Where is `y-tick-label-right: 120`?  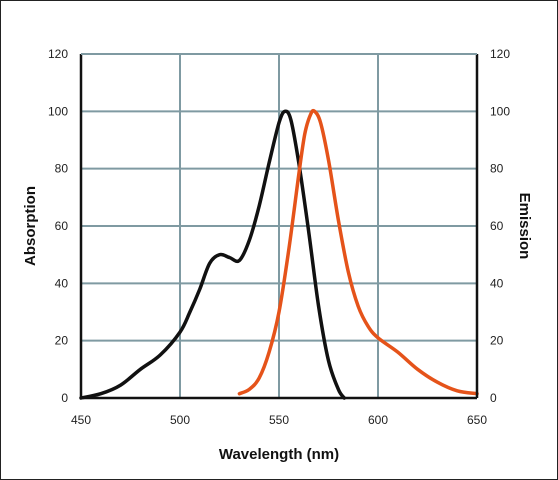
y-tick-label-right: 120 is located at coordinates (500, 54).